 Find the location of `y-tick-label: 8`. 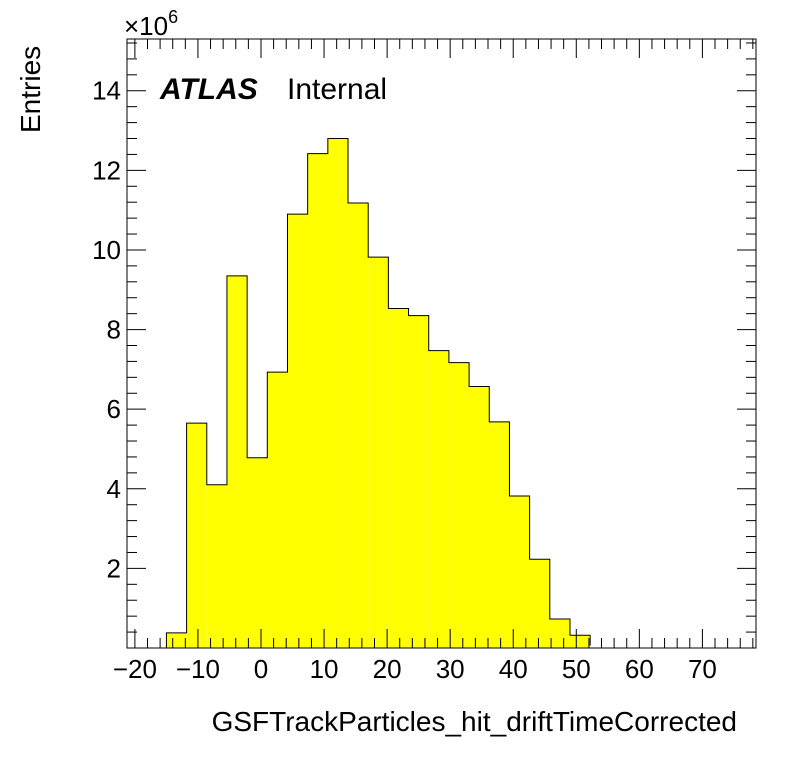

y-tick-label: 8 is located at coordinates (114, 330).